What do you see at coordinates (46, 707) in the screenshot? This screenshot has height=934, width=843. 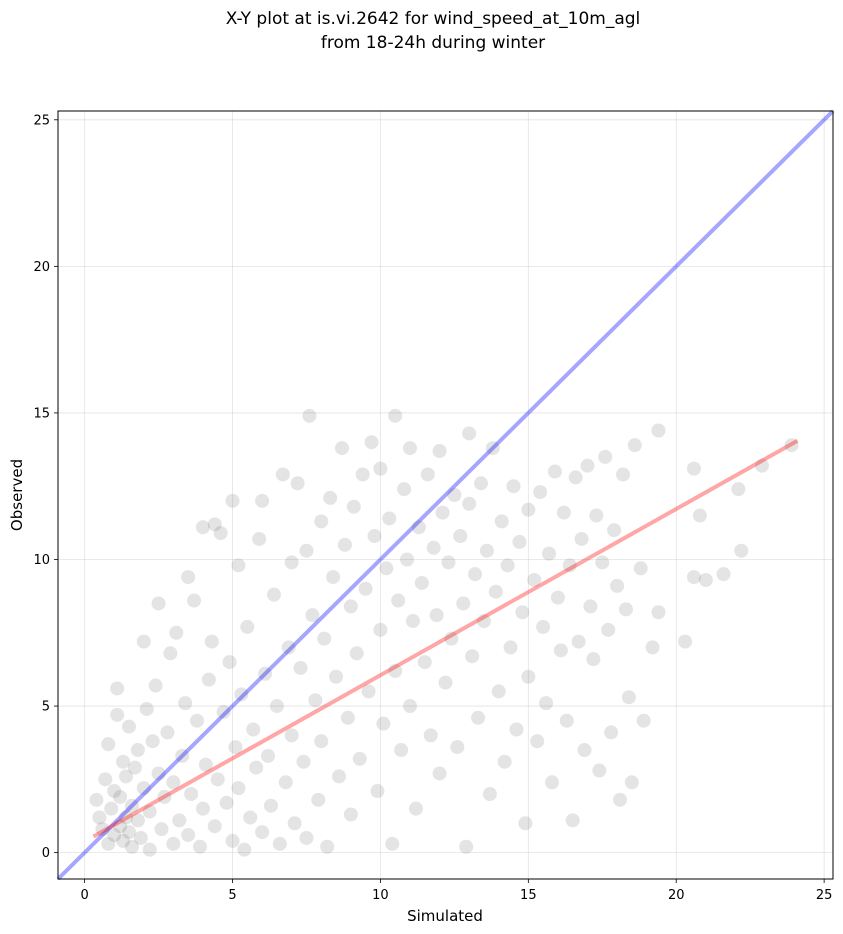 I see `y-tick-label-1: 5` at bounding box center [46, 707].